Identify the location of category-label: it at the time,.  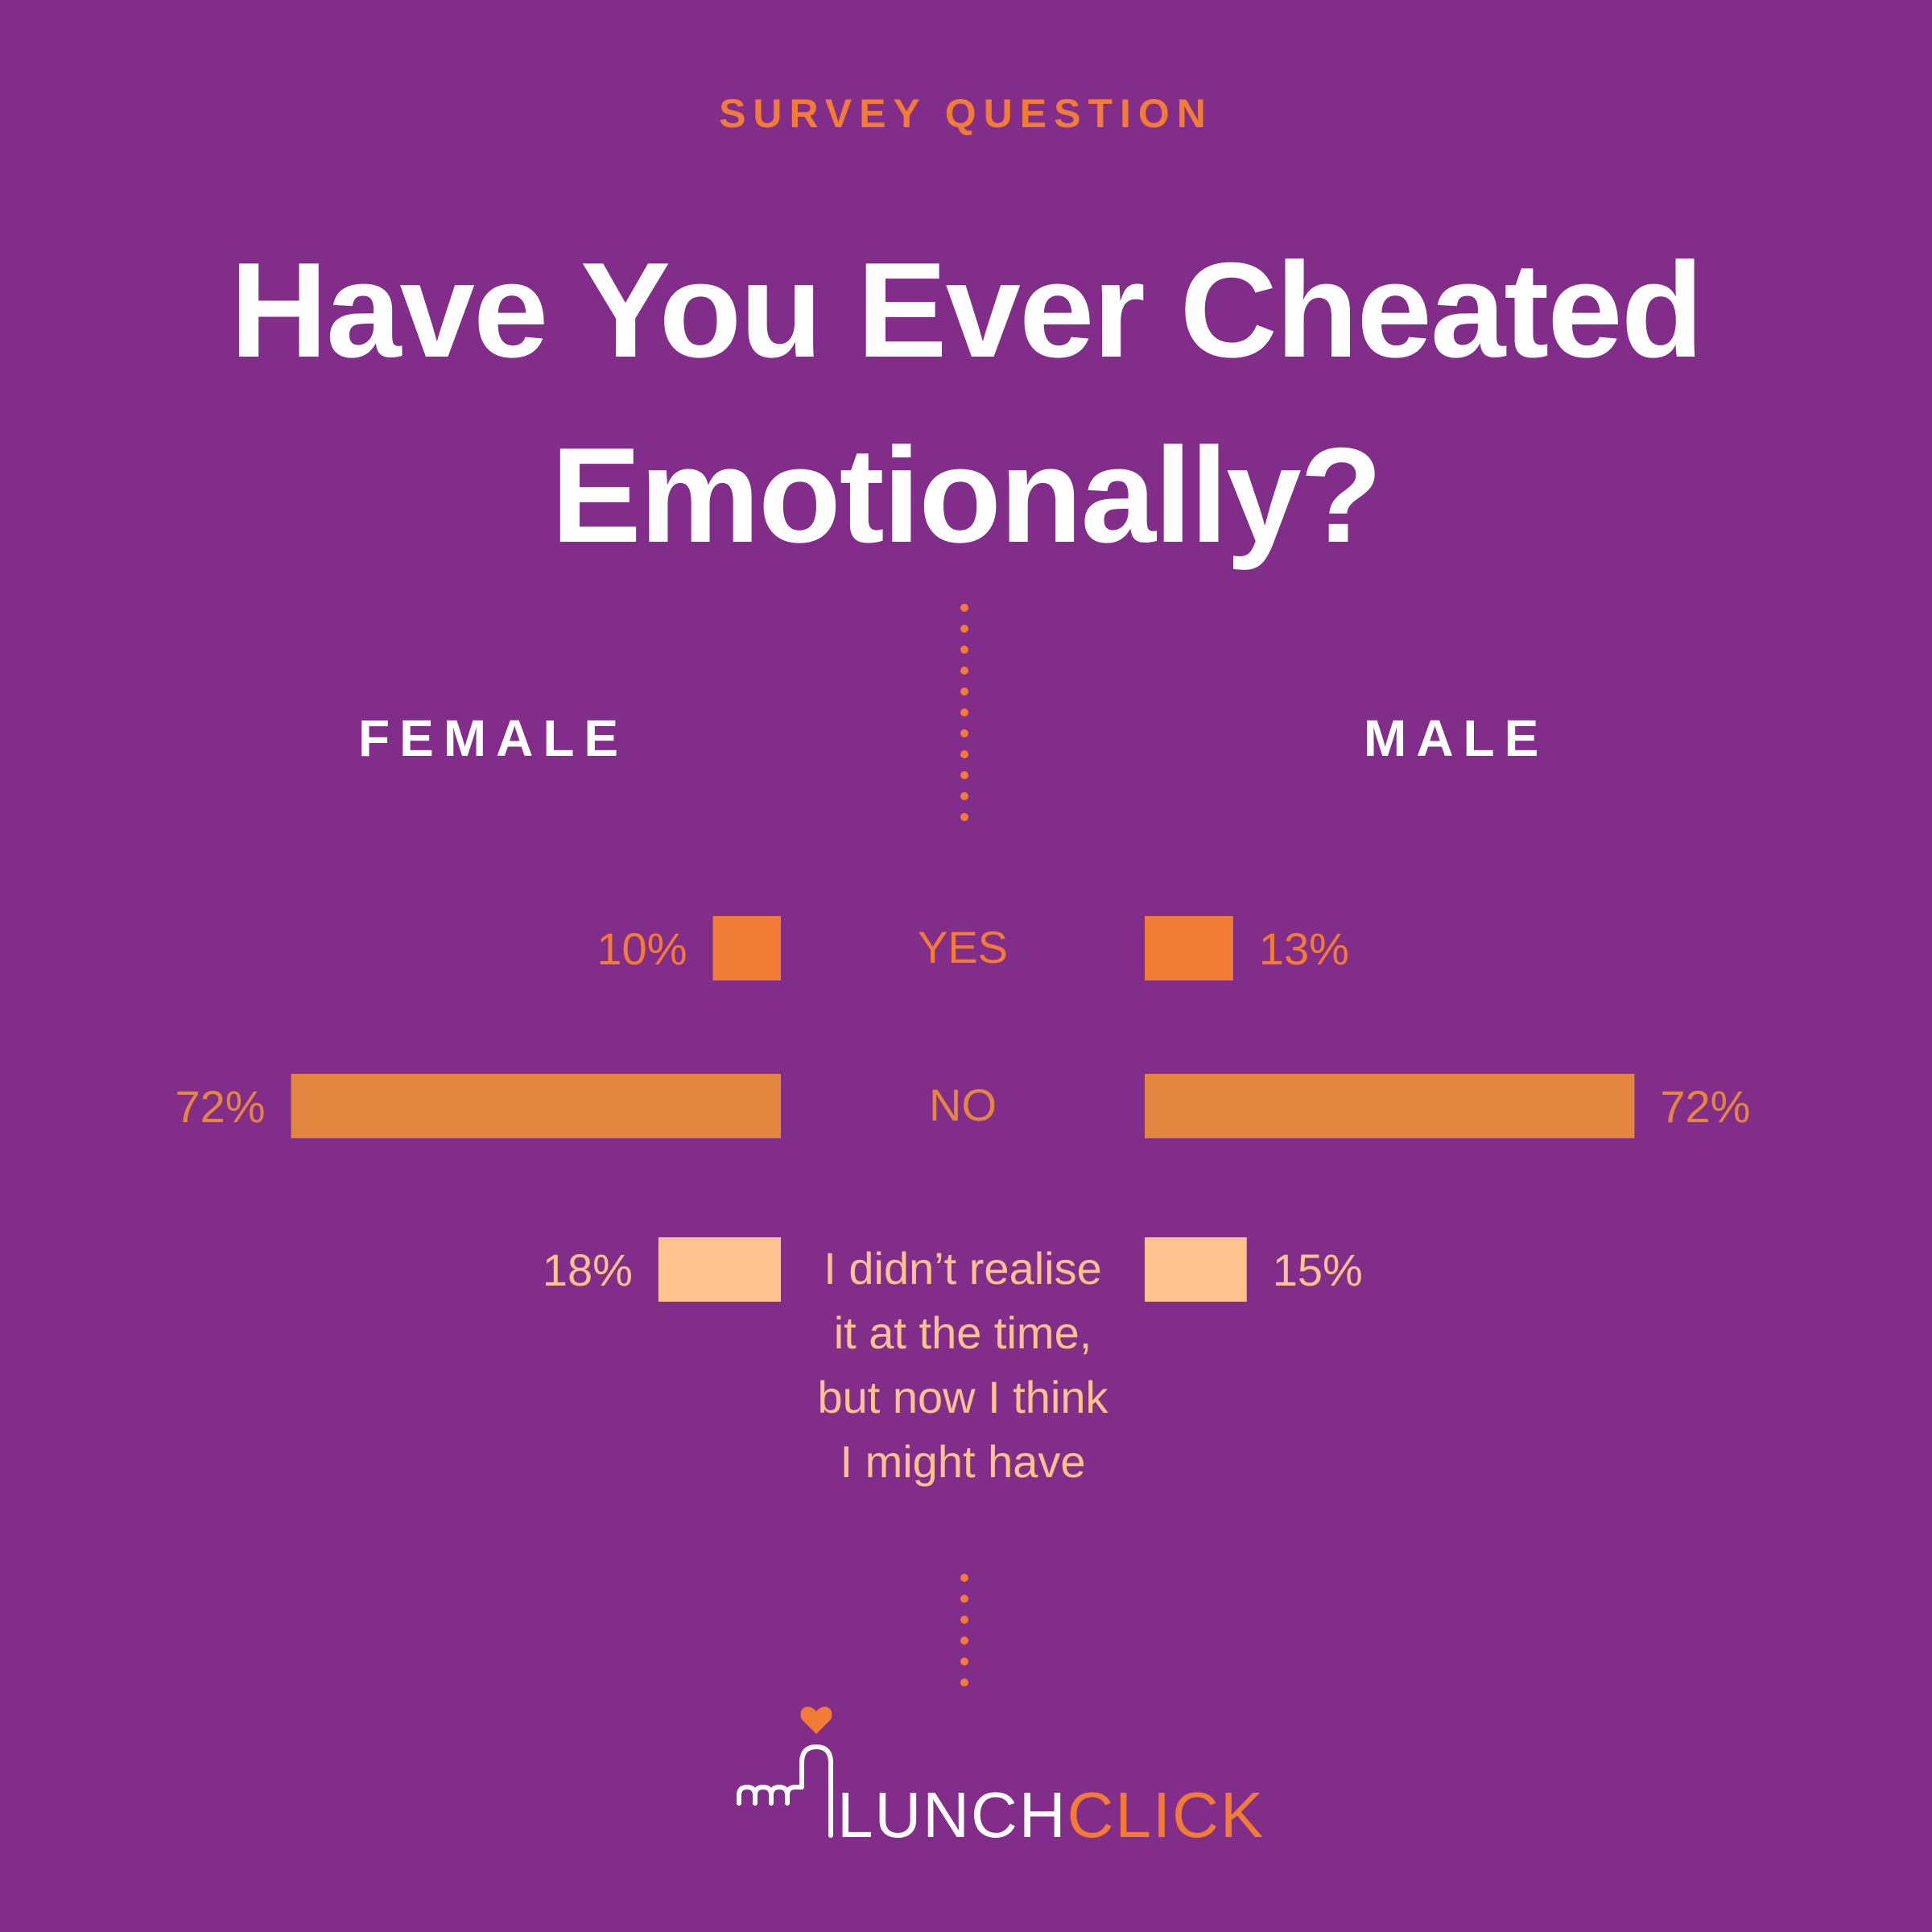
(963, 1332).